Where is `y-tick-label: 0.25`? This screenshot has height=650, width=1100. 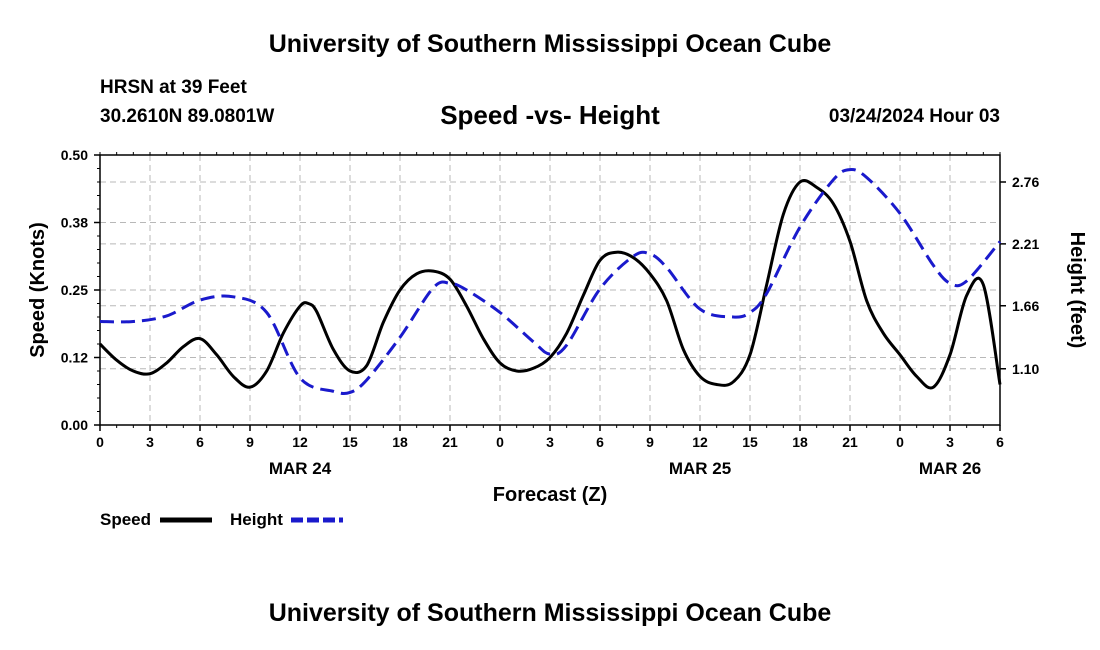 y-tick-label: 0.25 is located at coordinates (74, 290).